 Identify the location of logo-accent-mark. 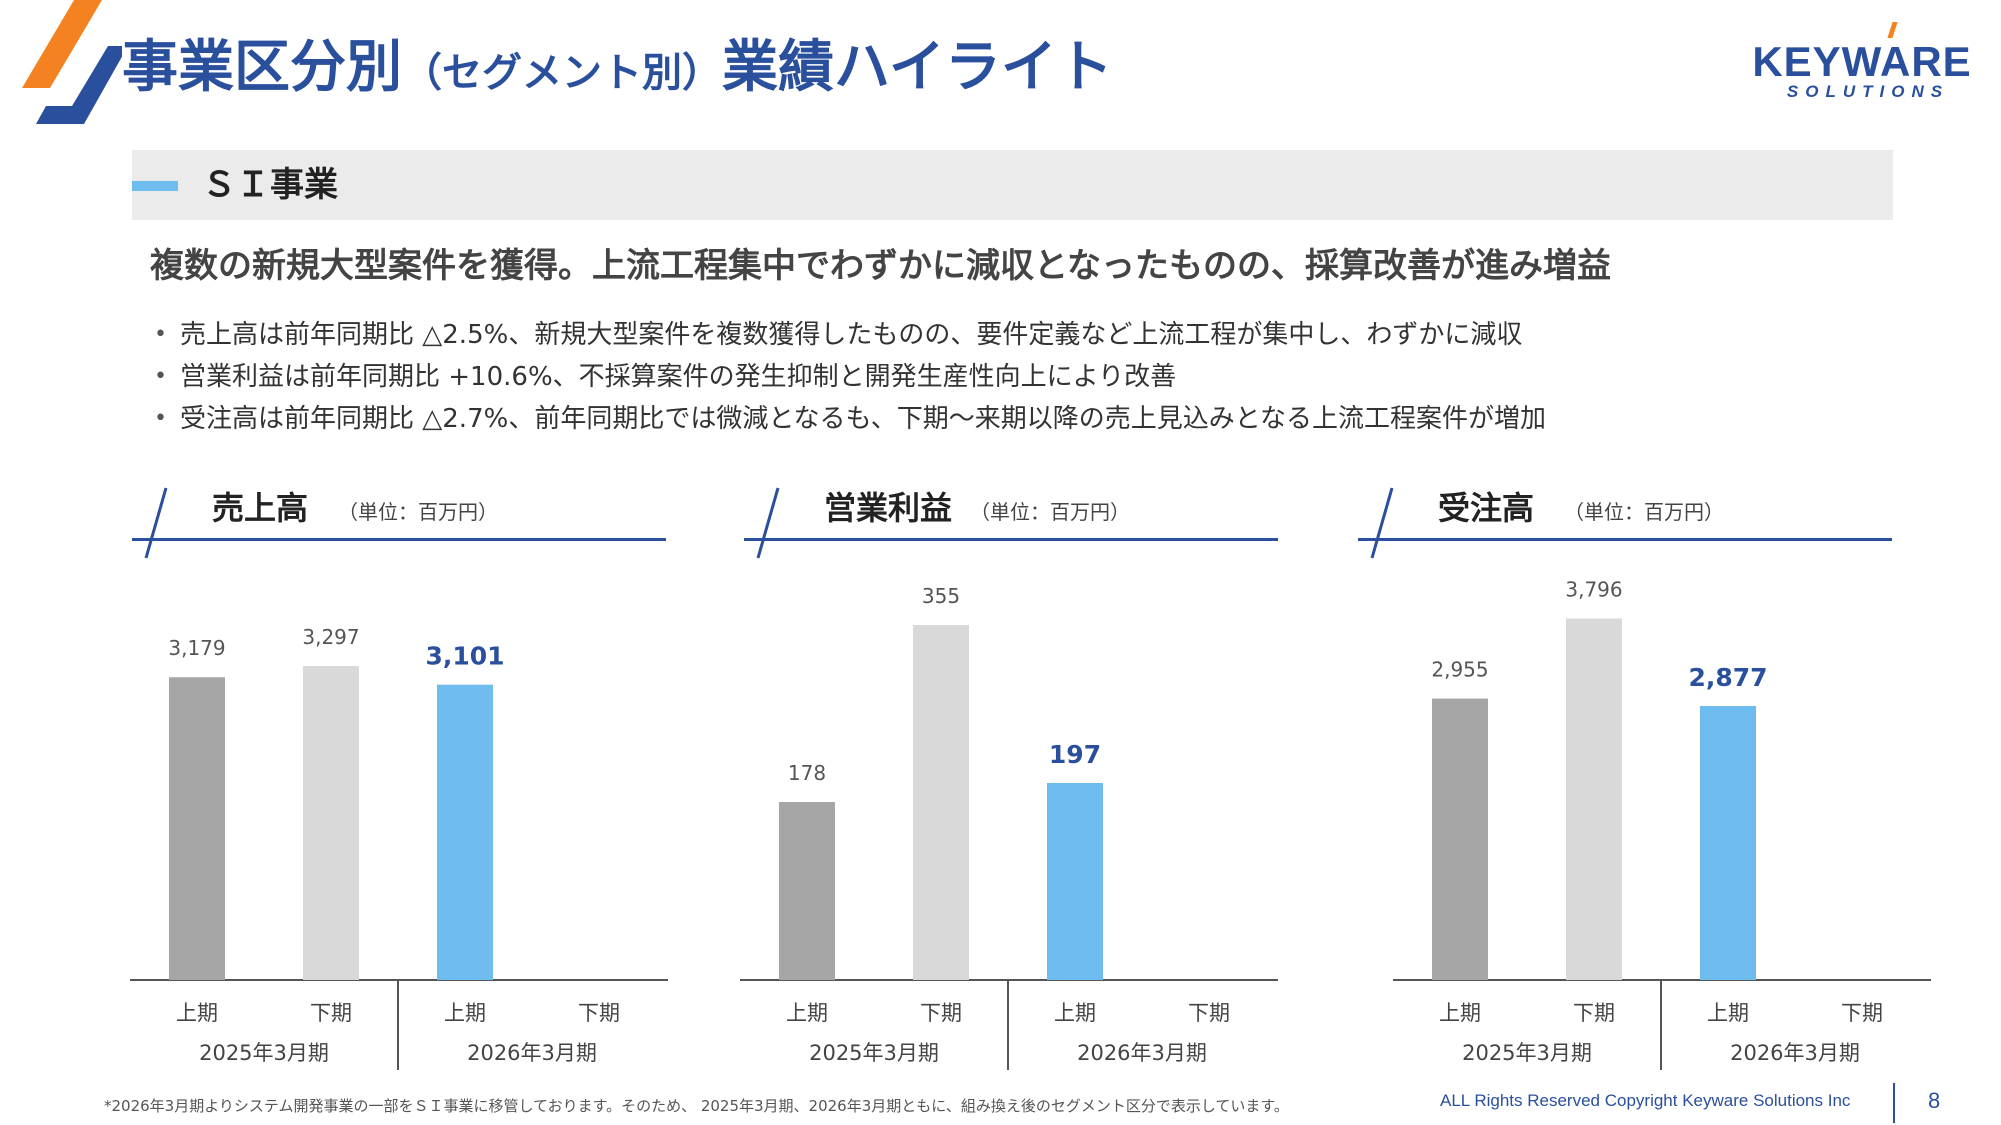
(1892, 30).